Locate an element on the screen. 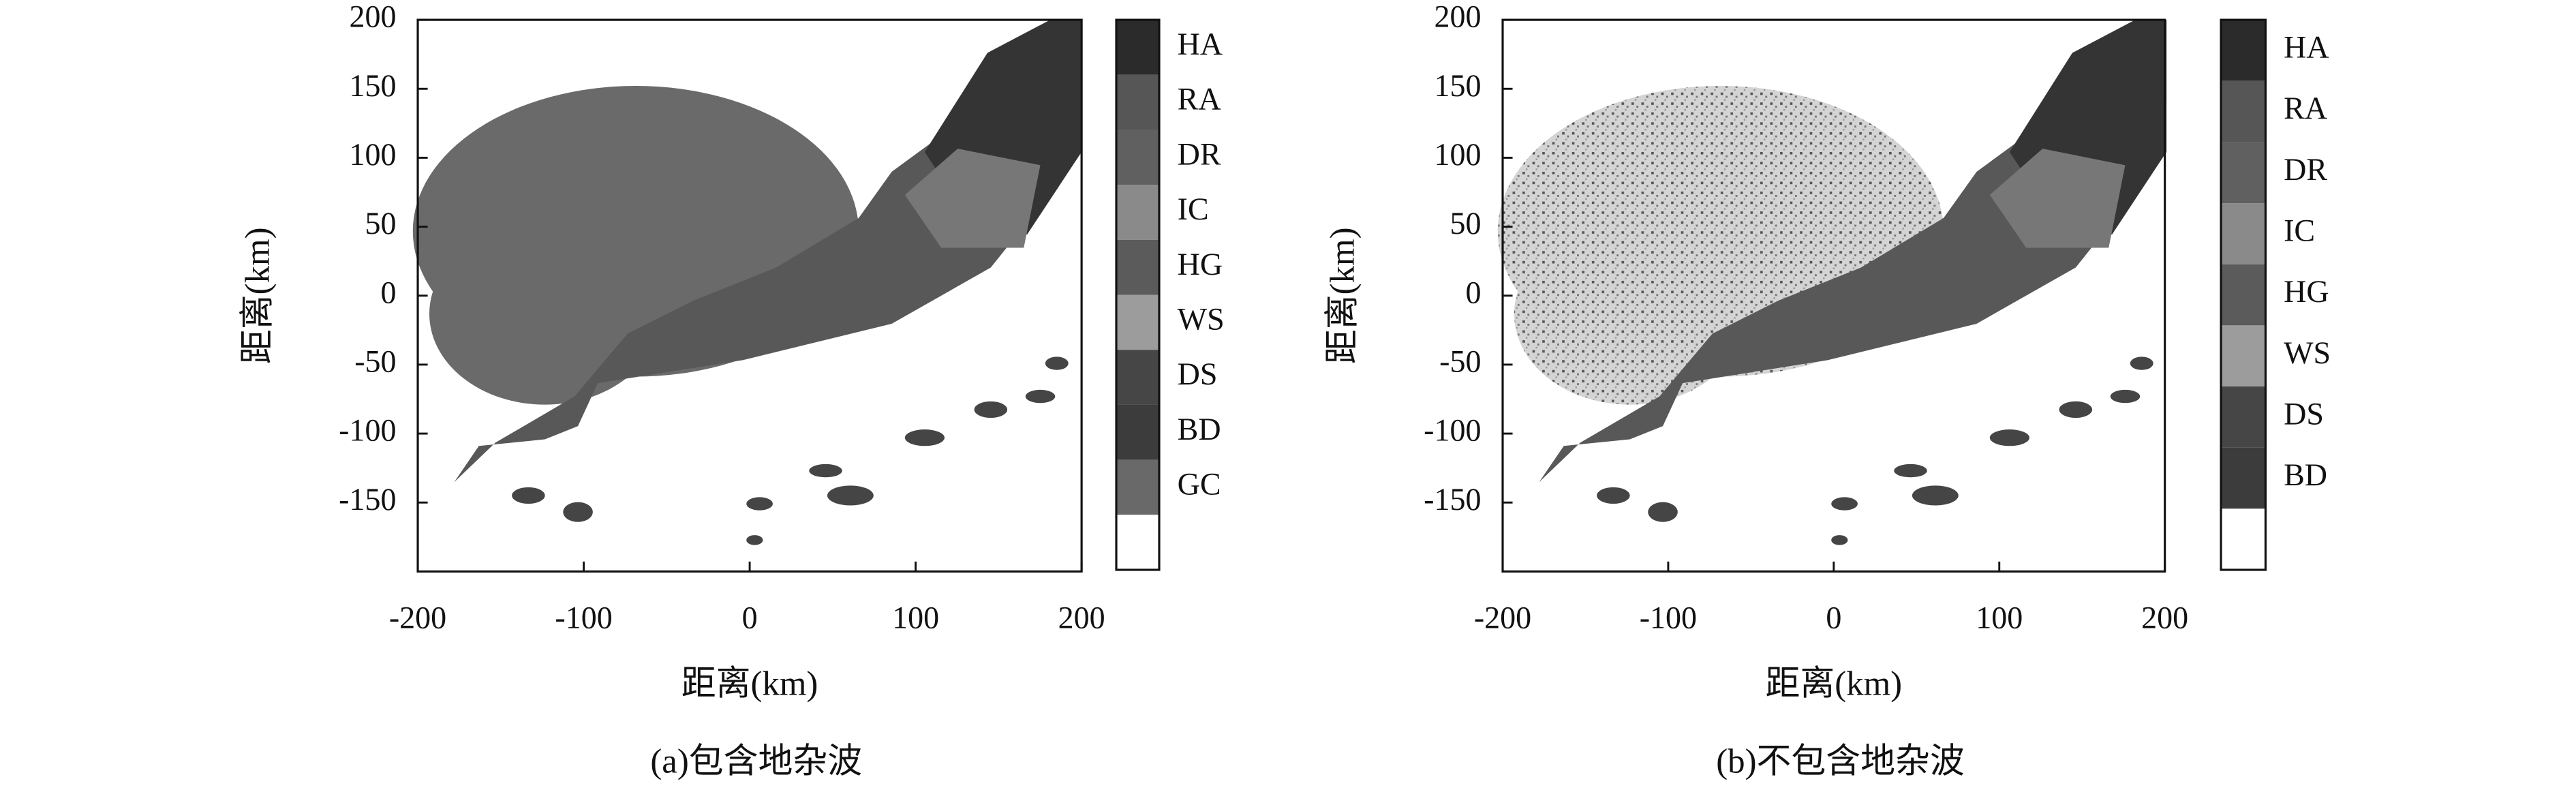  caption: (b)不包含地杂波 is located at coordinates (1840, 762).